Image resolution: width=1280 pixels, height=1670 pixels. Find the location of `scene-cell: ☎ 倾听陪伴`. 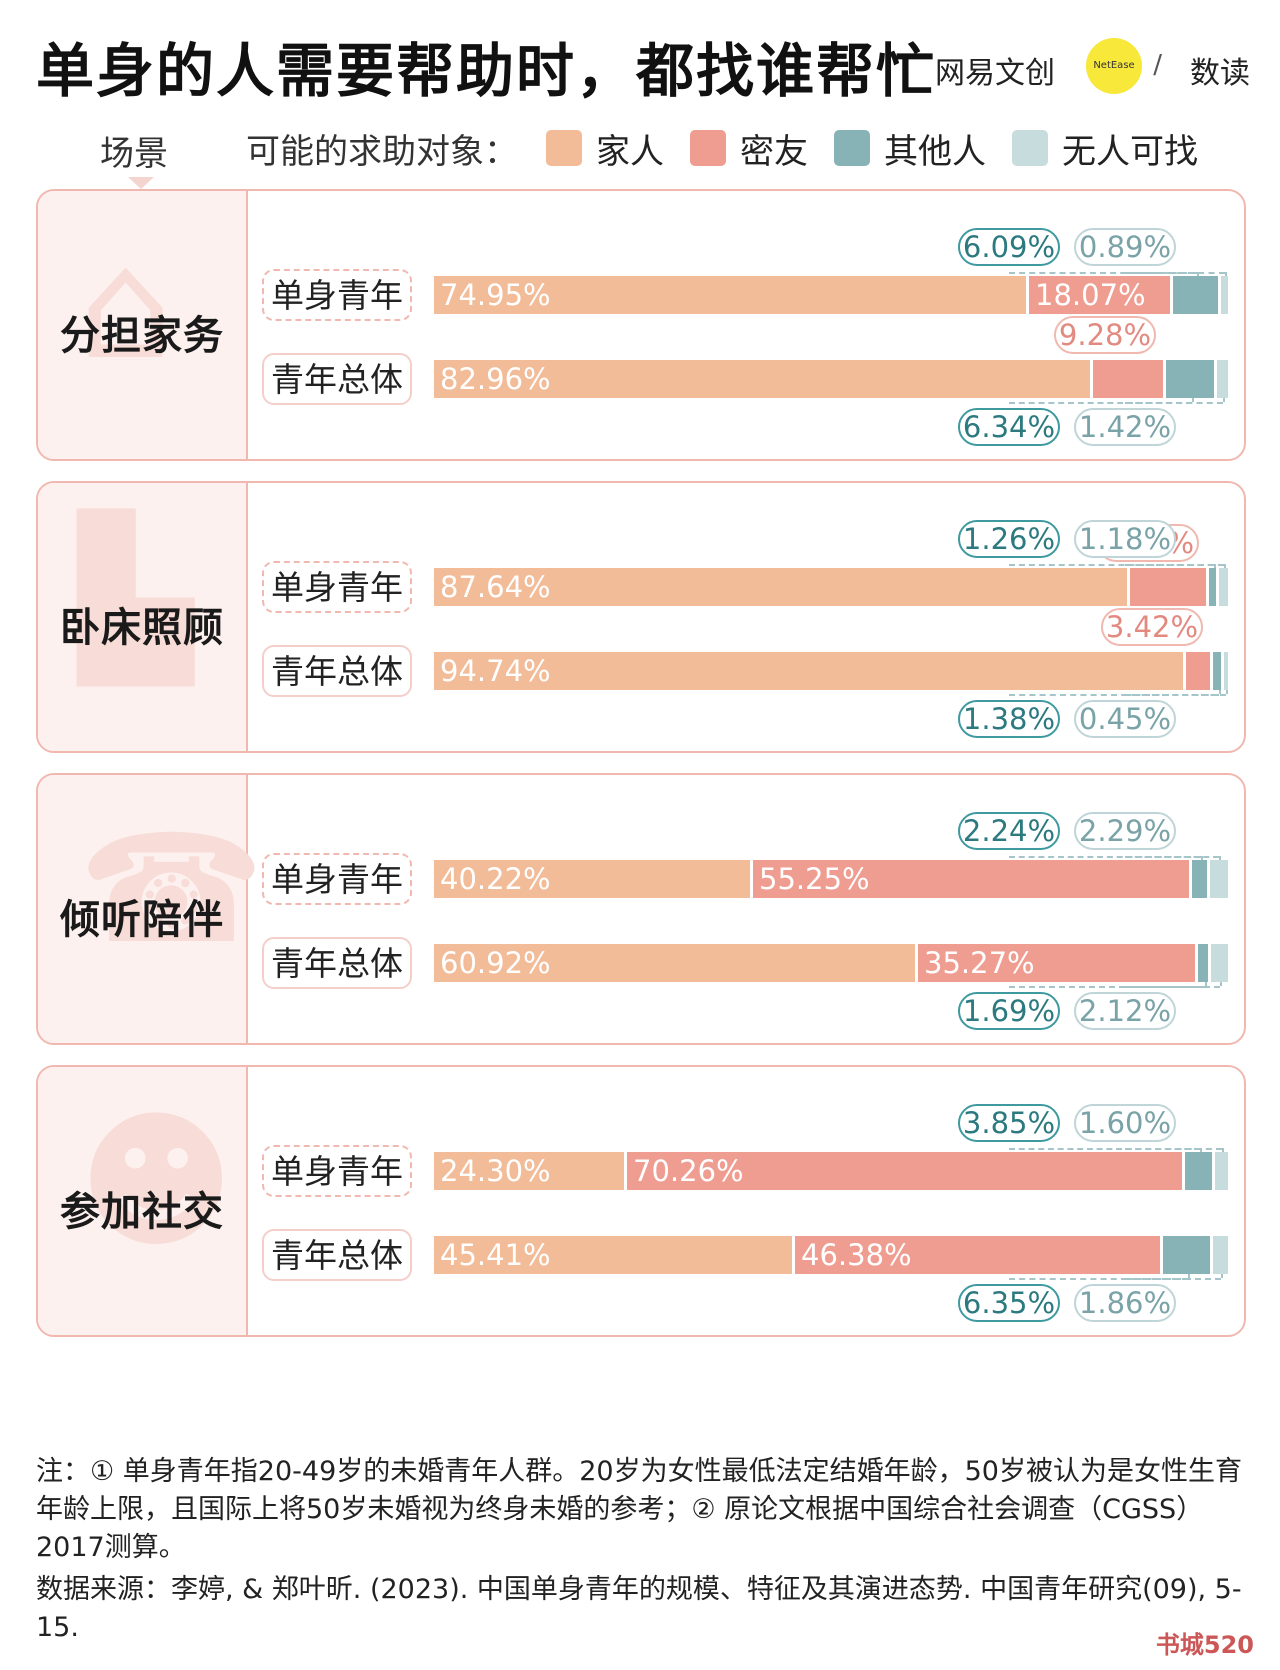

scene-cell: ☎ 倾听陪伴 is located at coordinates (151, 909).